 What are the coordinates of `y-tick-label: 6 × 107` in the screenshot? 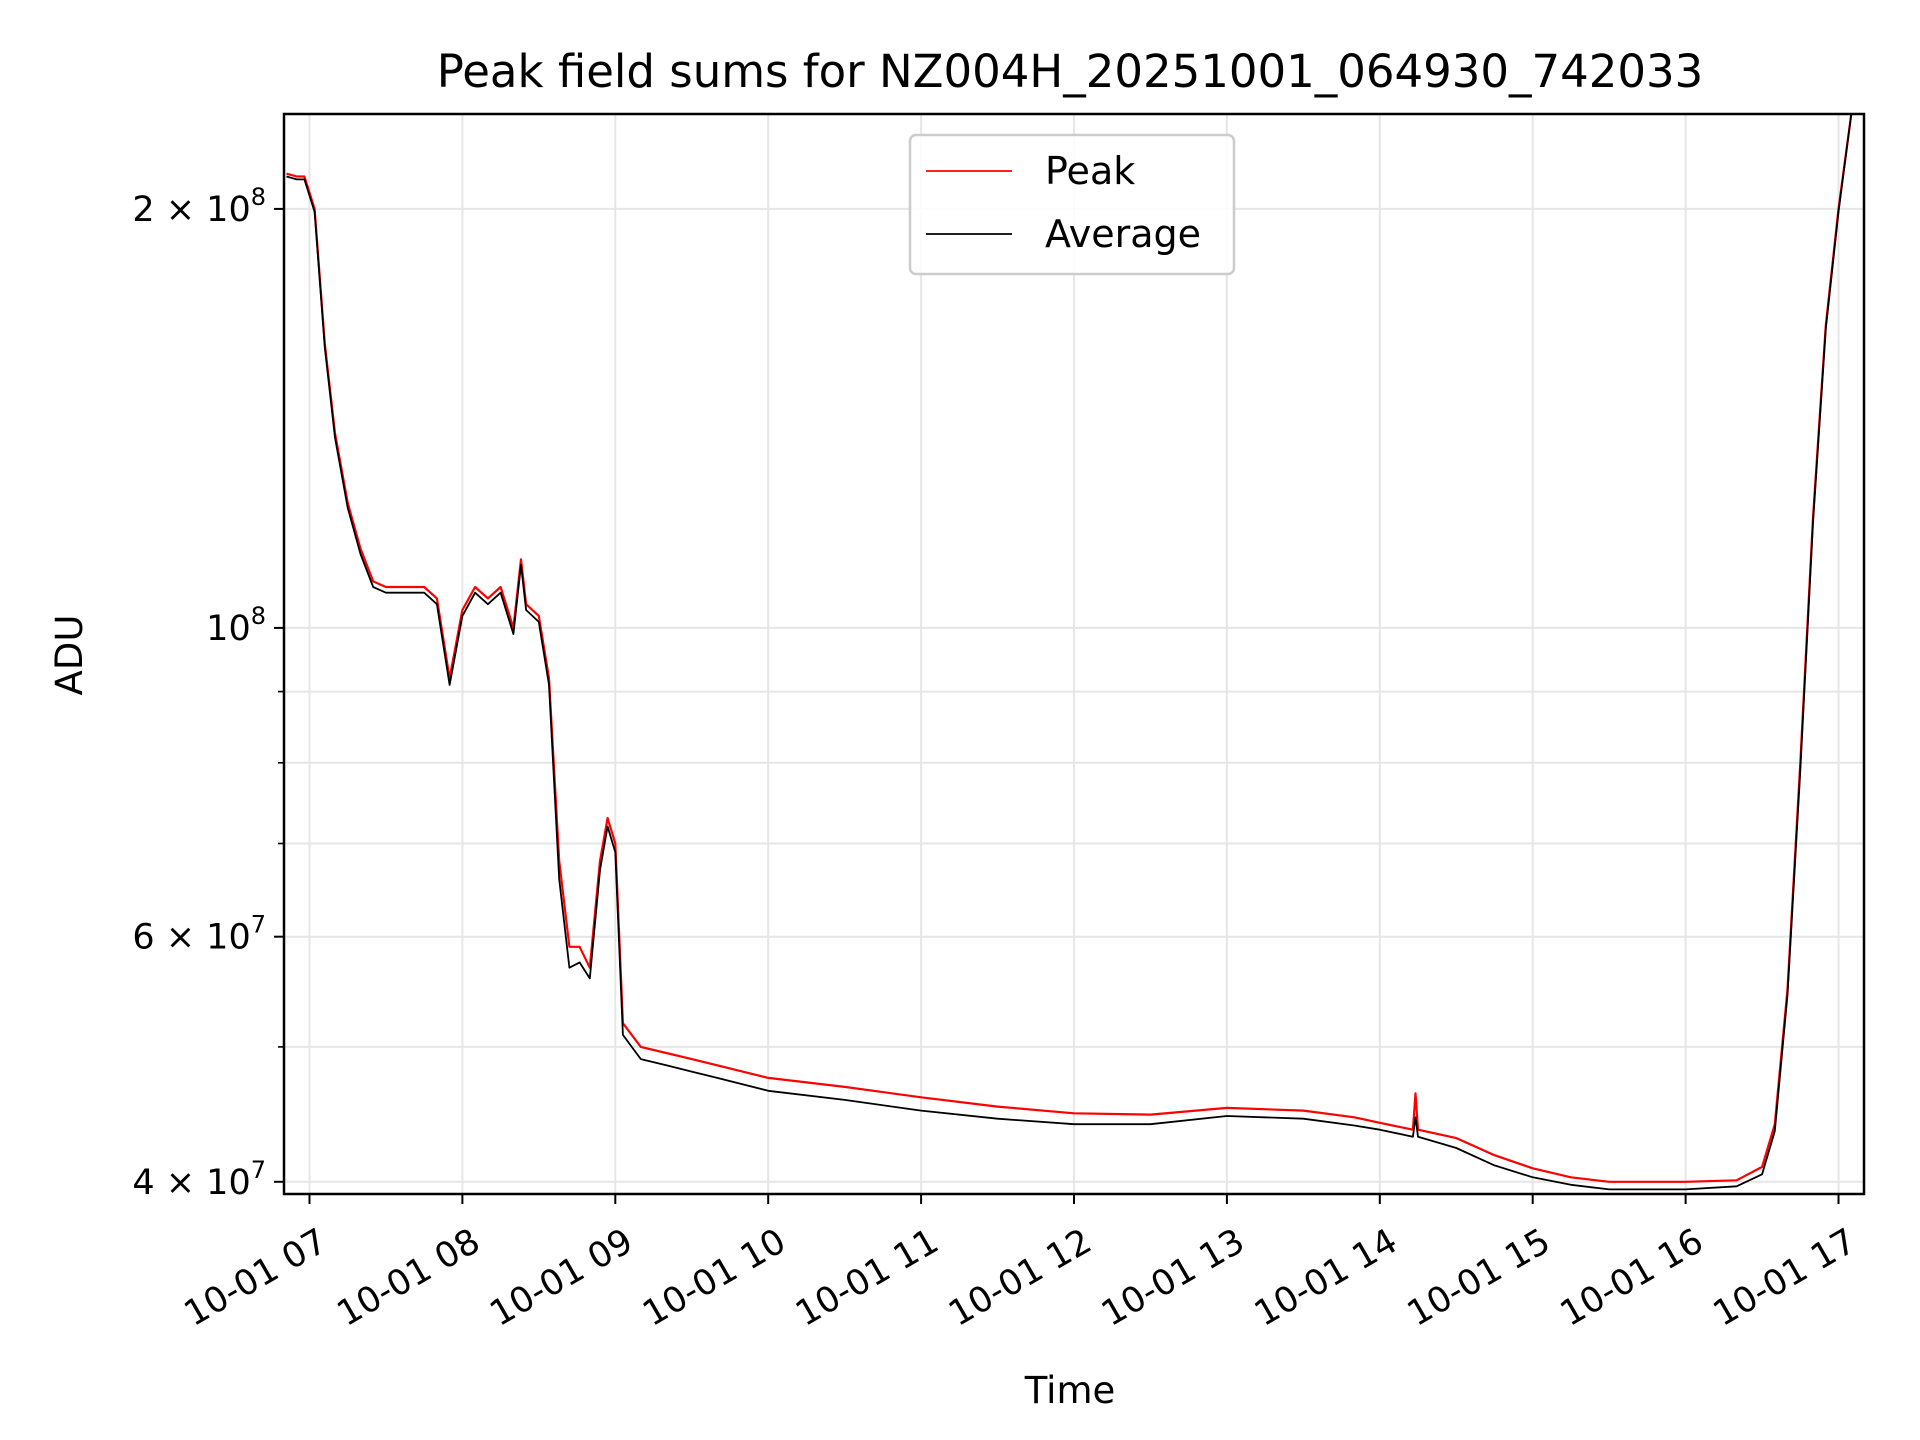 It's located at (199, 934).